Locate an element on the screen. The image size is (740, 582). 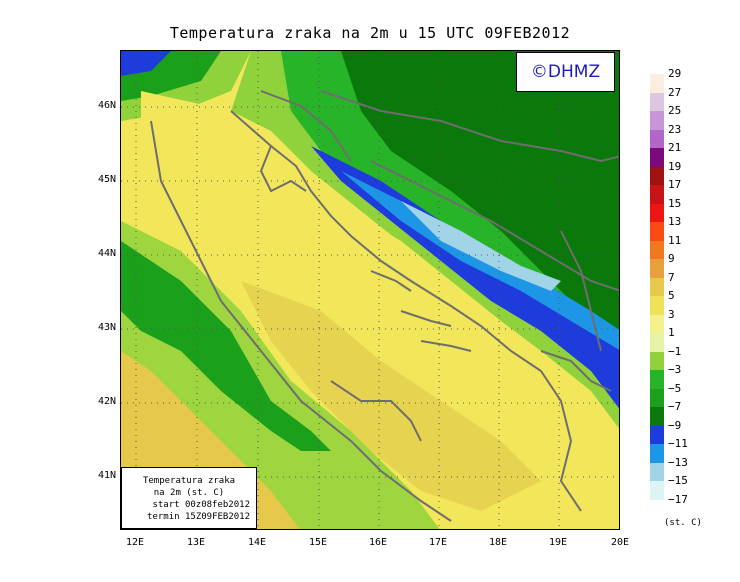
legend-label: 19 is located at coordinates (675, 166).